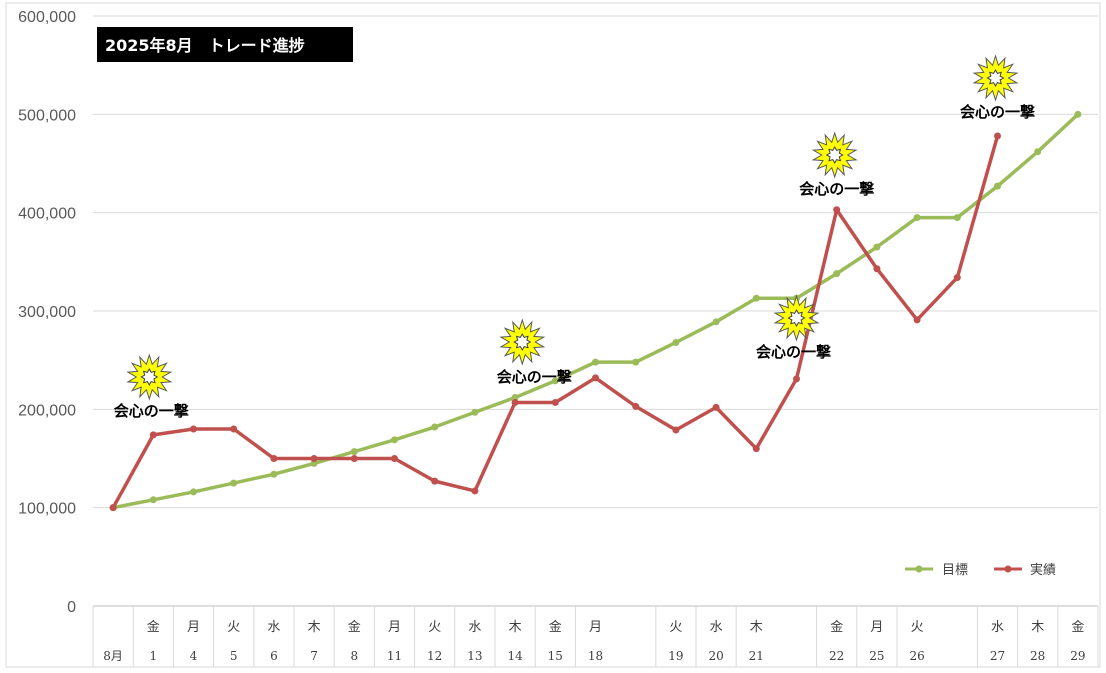 The image size is (1106, 673). What do you see at coordinates (836, 656) in the screenshot?
I see `x-day-label: 22` at bounding box center [836, 656].